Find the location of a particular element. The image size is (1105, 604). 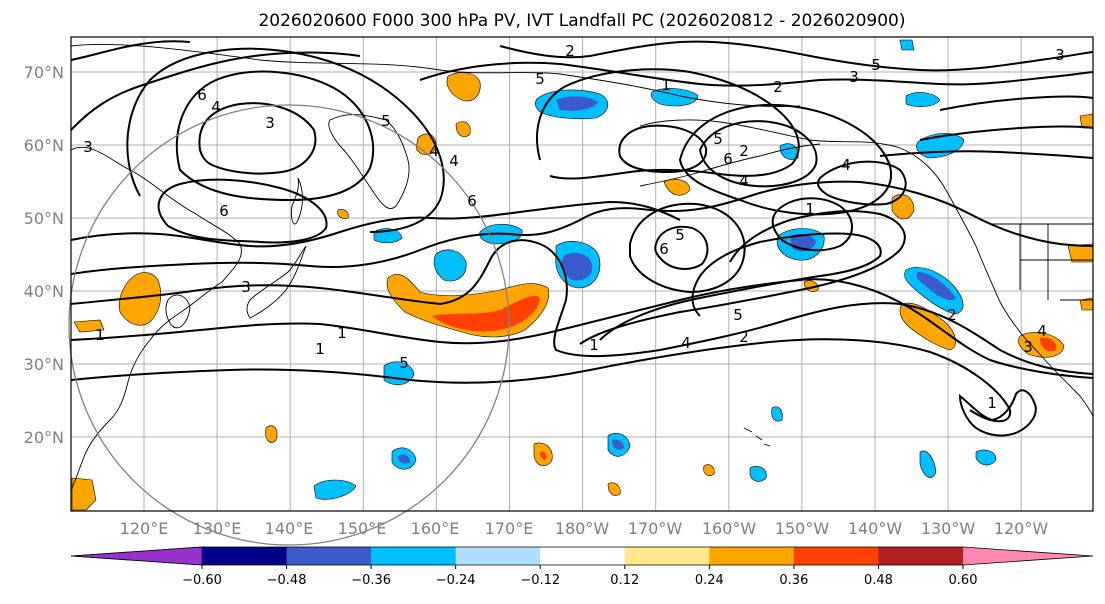

lon-label: 150°W is located at coordinates (802, 528).